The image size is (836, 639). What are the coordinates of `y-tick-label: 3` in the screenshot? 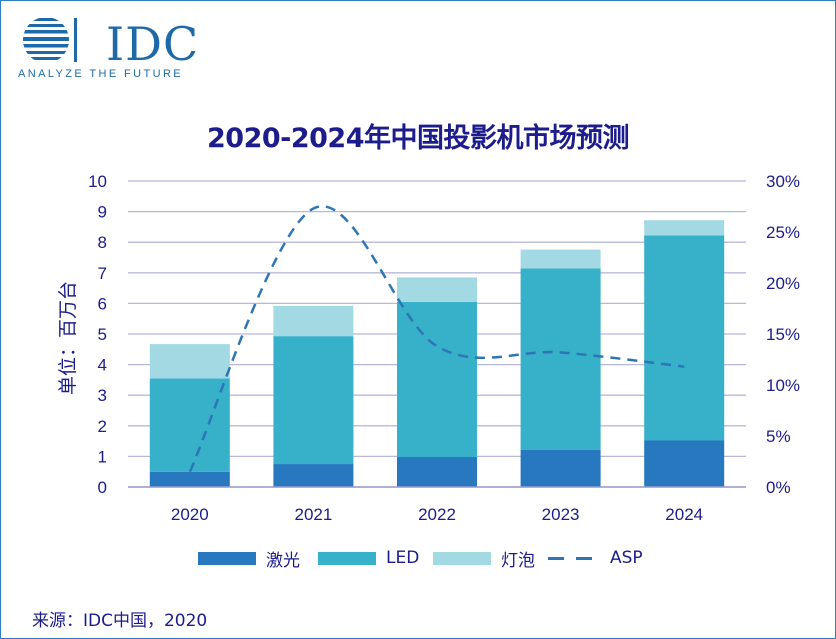 It's located at (102, 395).